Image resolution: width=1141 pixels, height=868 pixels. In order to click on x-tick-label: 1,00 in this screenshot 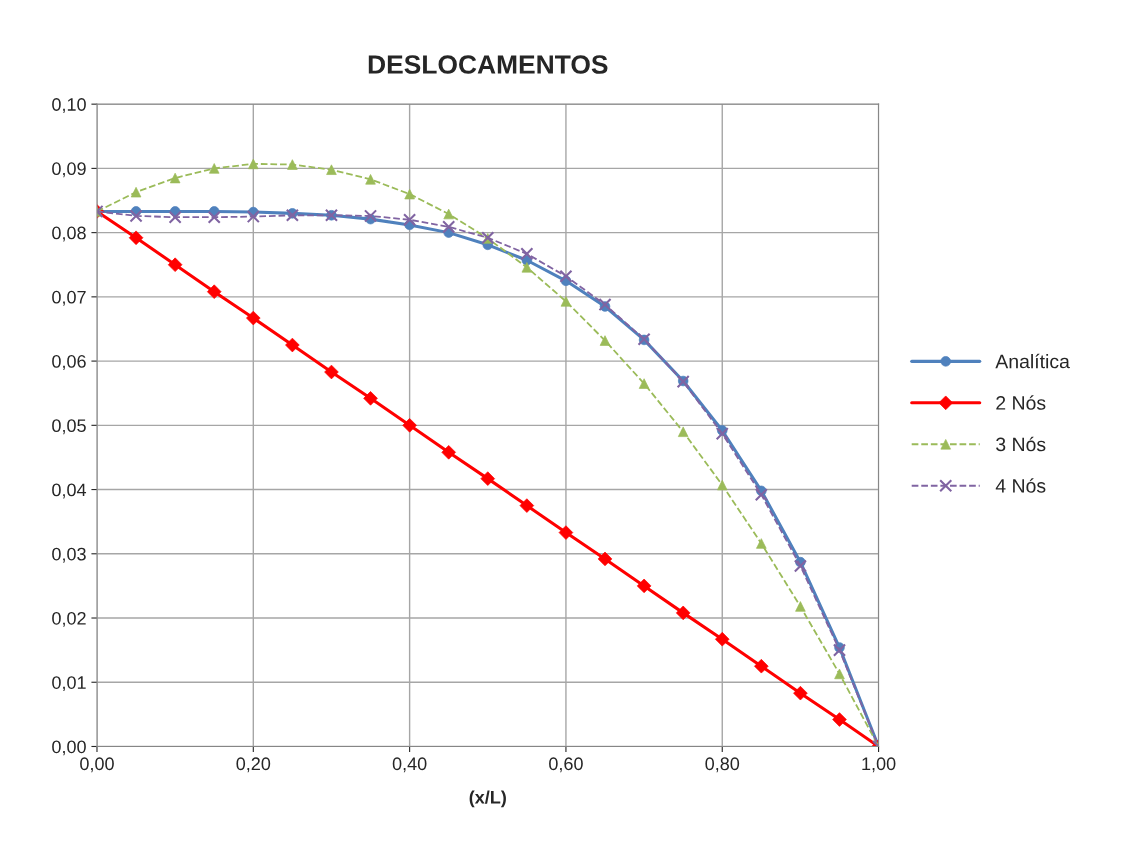, I will do `click(879, 765)`.